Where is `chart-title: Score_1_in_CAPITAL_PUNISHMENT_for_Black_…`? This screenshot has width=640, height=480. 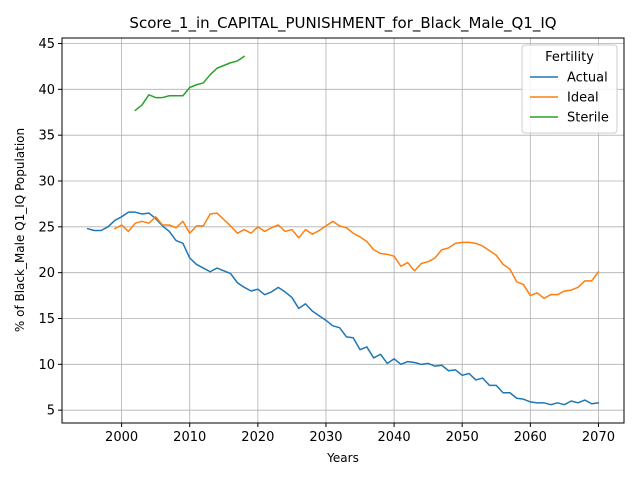 chart-title: Score_1_in_CAPITAL_PUNISHMENT_for_Black_… is located at coordinates (342, 23).